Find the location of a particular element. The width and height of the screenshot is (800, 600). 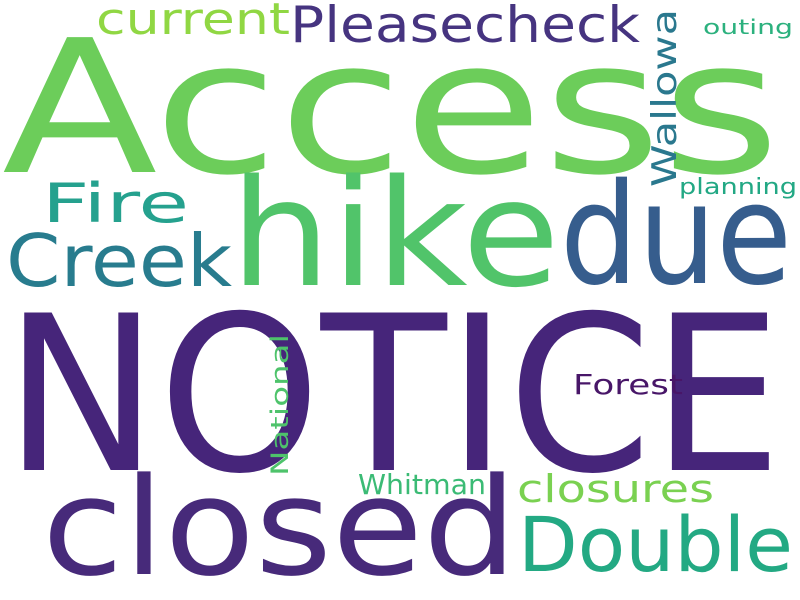

word-current: current is located at coordinates (193, 22).